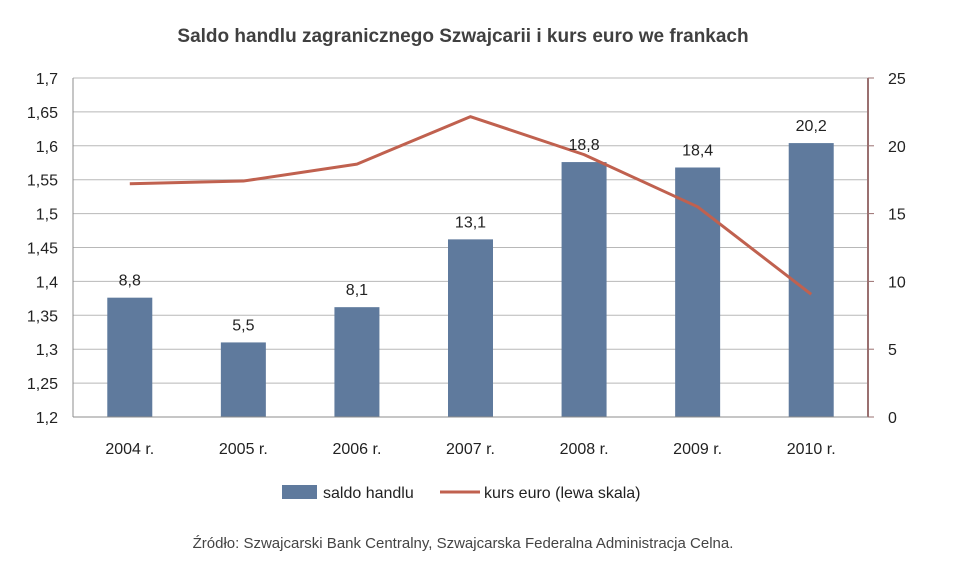 This screenshot has width=955, height=580. I want to click on x-tick-label: 2010 r., so click(811, 449).